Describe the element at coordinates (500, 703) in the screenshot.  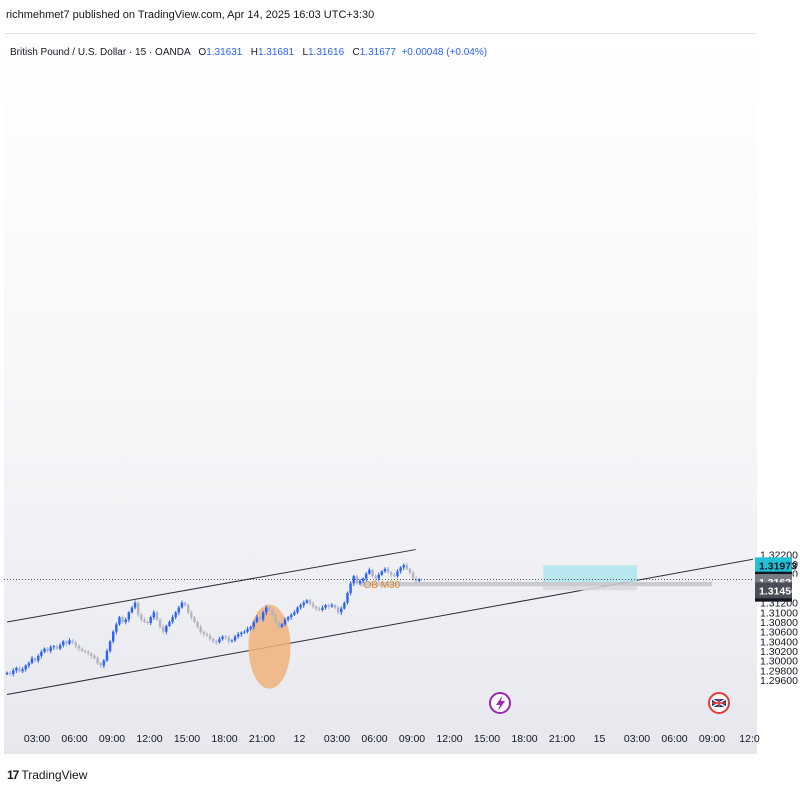
I see `lightning-event-icon` at that location.